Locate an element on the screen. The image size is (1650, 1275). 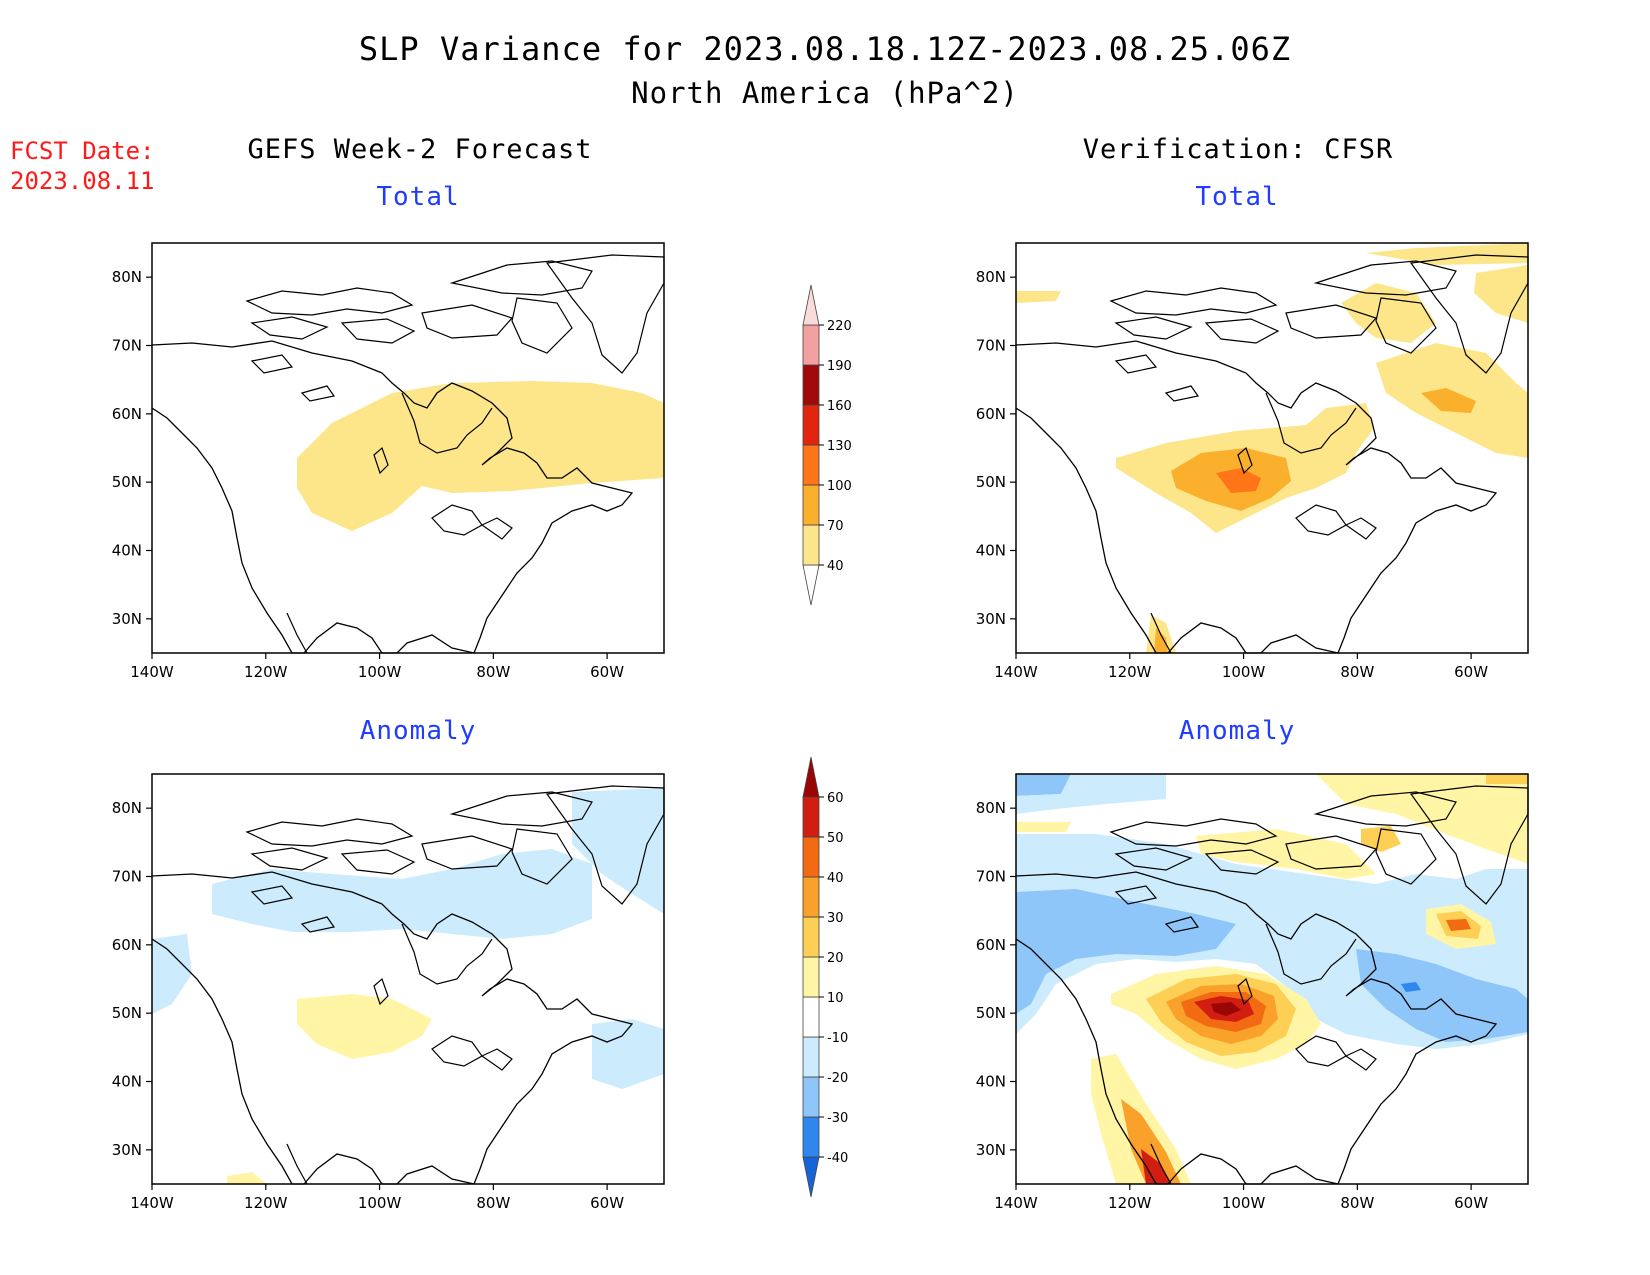
colorbar-anomaly: -40 -30 -20 -10 10 20 30 40 50 60 is located at coordinates (825, 977).